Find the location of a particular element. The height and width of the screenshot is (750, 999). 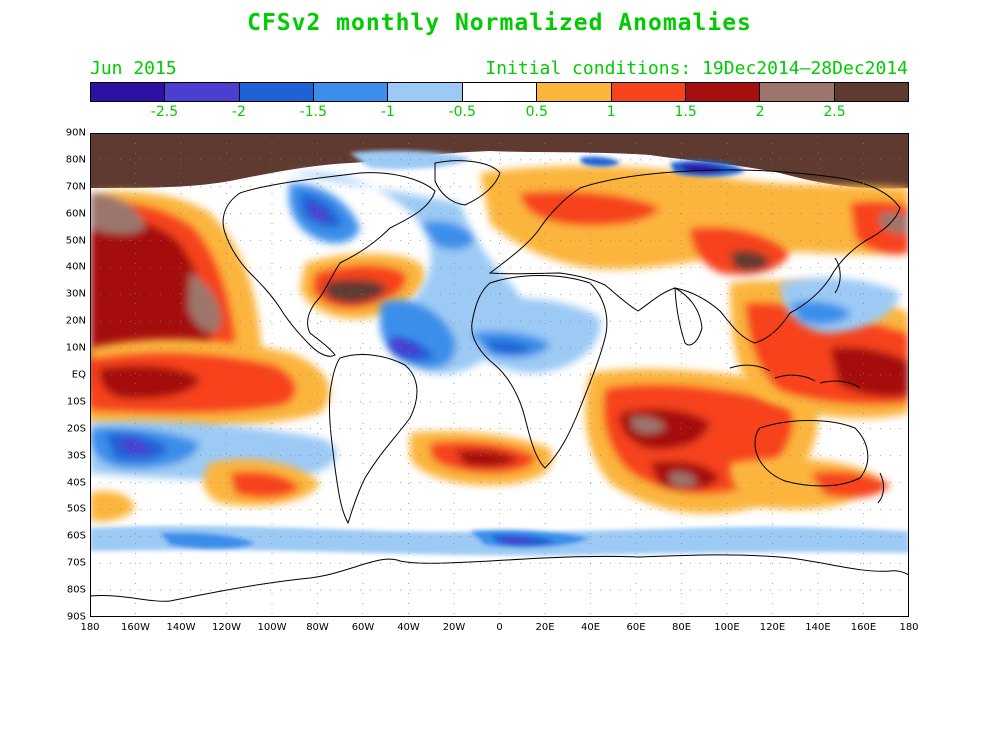

latitude-label: 60N is located at coordinates (75, 214).